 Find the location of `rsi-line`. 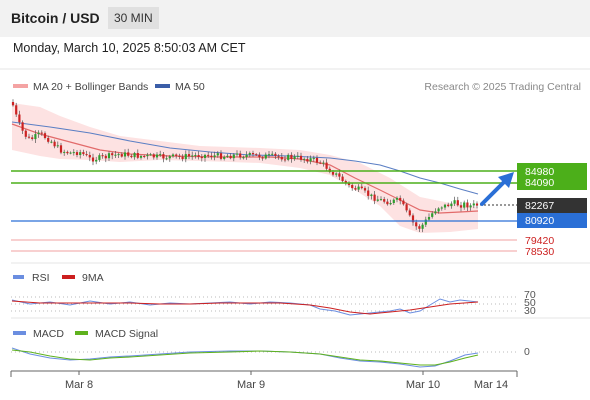

rsi-line is located at coordinates (245, 307).